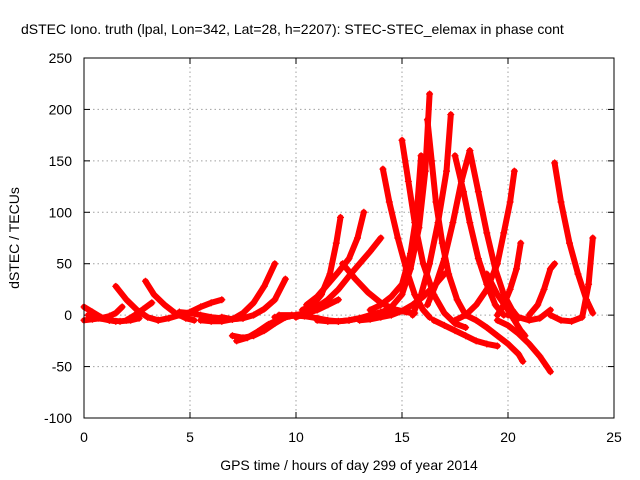 The width and height of the screenshot is (640, 480). What do you see at coordinates (58, 418) in the screenshot?
I see `y-tick-label: -100` at bounding box center [58, 418].